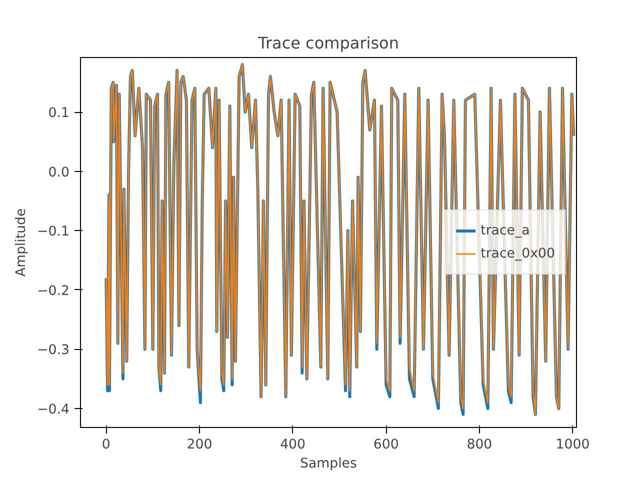  What do you see at coordinates (199, 445) in the screenshot?
I see `x-tick-label: 200` at bounding box center [199, 445].